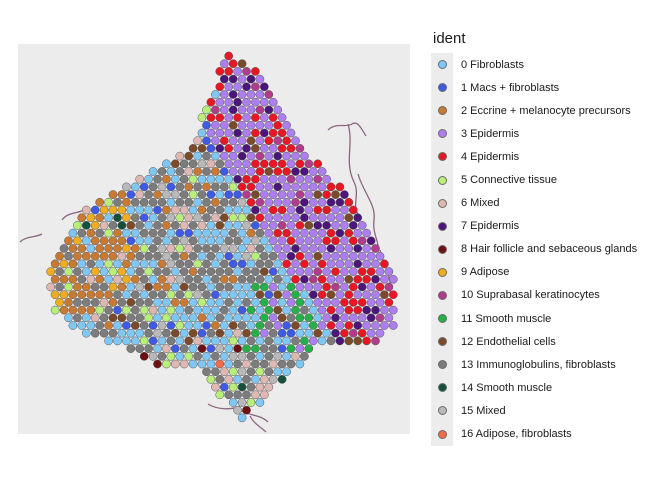 The width and height of the screenshot is (672, 480). What do you see at coordinates (534, 388) in the screenshot?
I see `legend-item: 14 Smooth muscle` at bounding box center [534, 388].